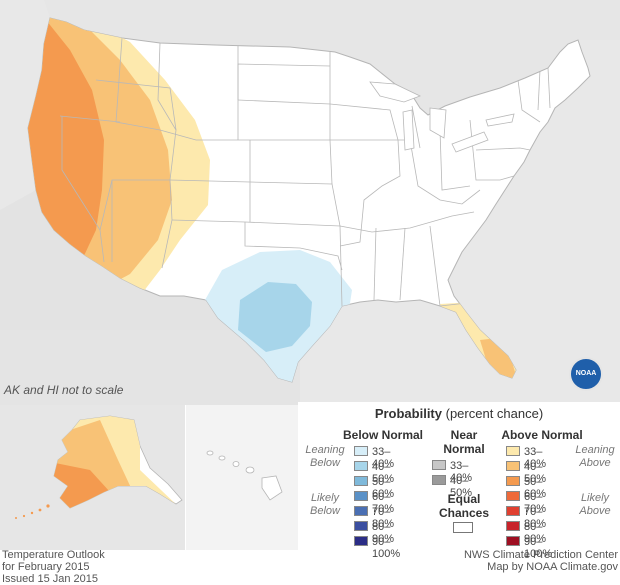 This screenshot has height=585, width=620. What do you see at coordinates (383, 503) in the screenshot?
I see `below-normal-range-label: 60–70%` at bounding box center [383, 503].